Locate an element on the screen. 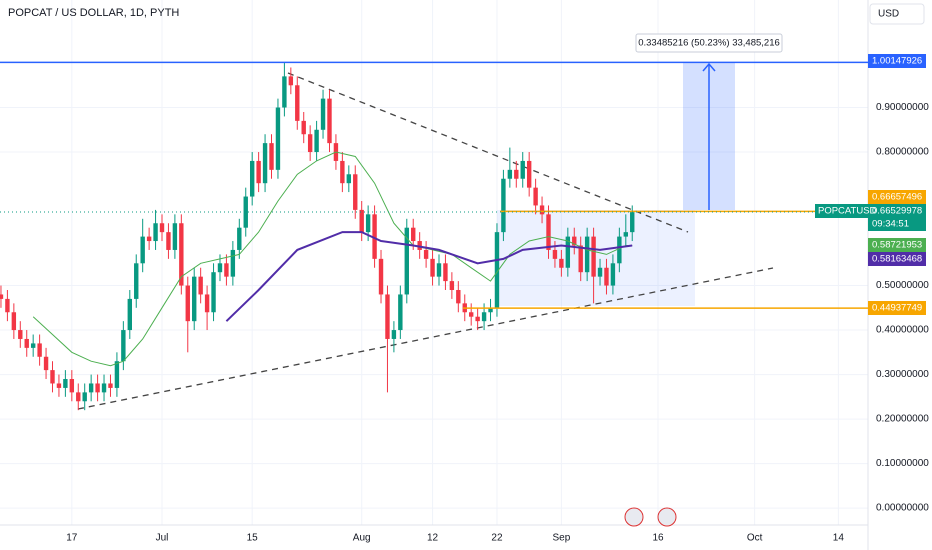 The height and width of the screenshot is (550, 932). measure-label-box is located at coordinates (709, 43).